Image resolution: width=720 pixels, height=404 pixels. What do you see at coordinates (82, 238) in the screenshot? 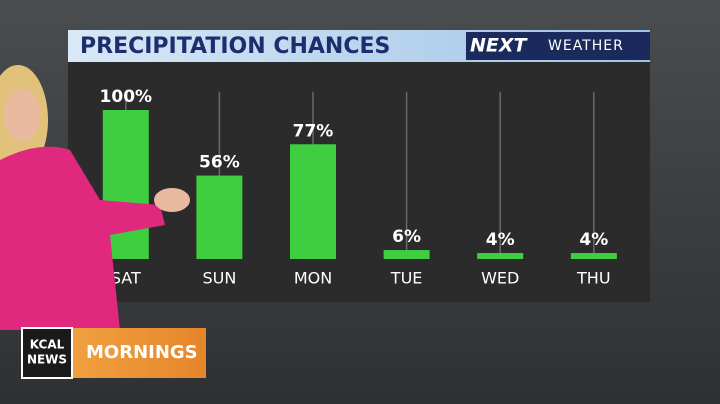
I see `presenter-body` at bounding box center [82, 238].